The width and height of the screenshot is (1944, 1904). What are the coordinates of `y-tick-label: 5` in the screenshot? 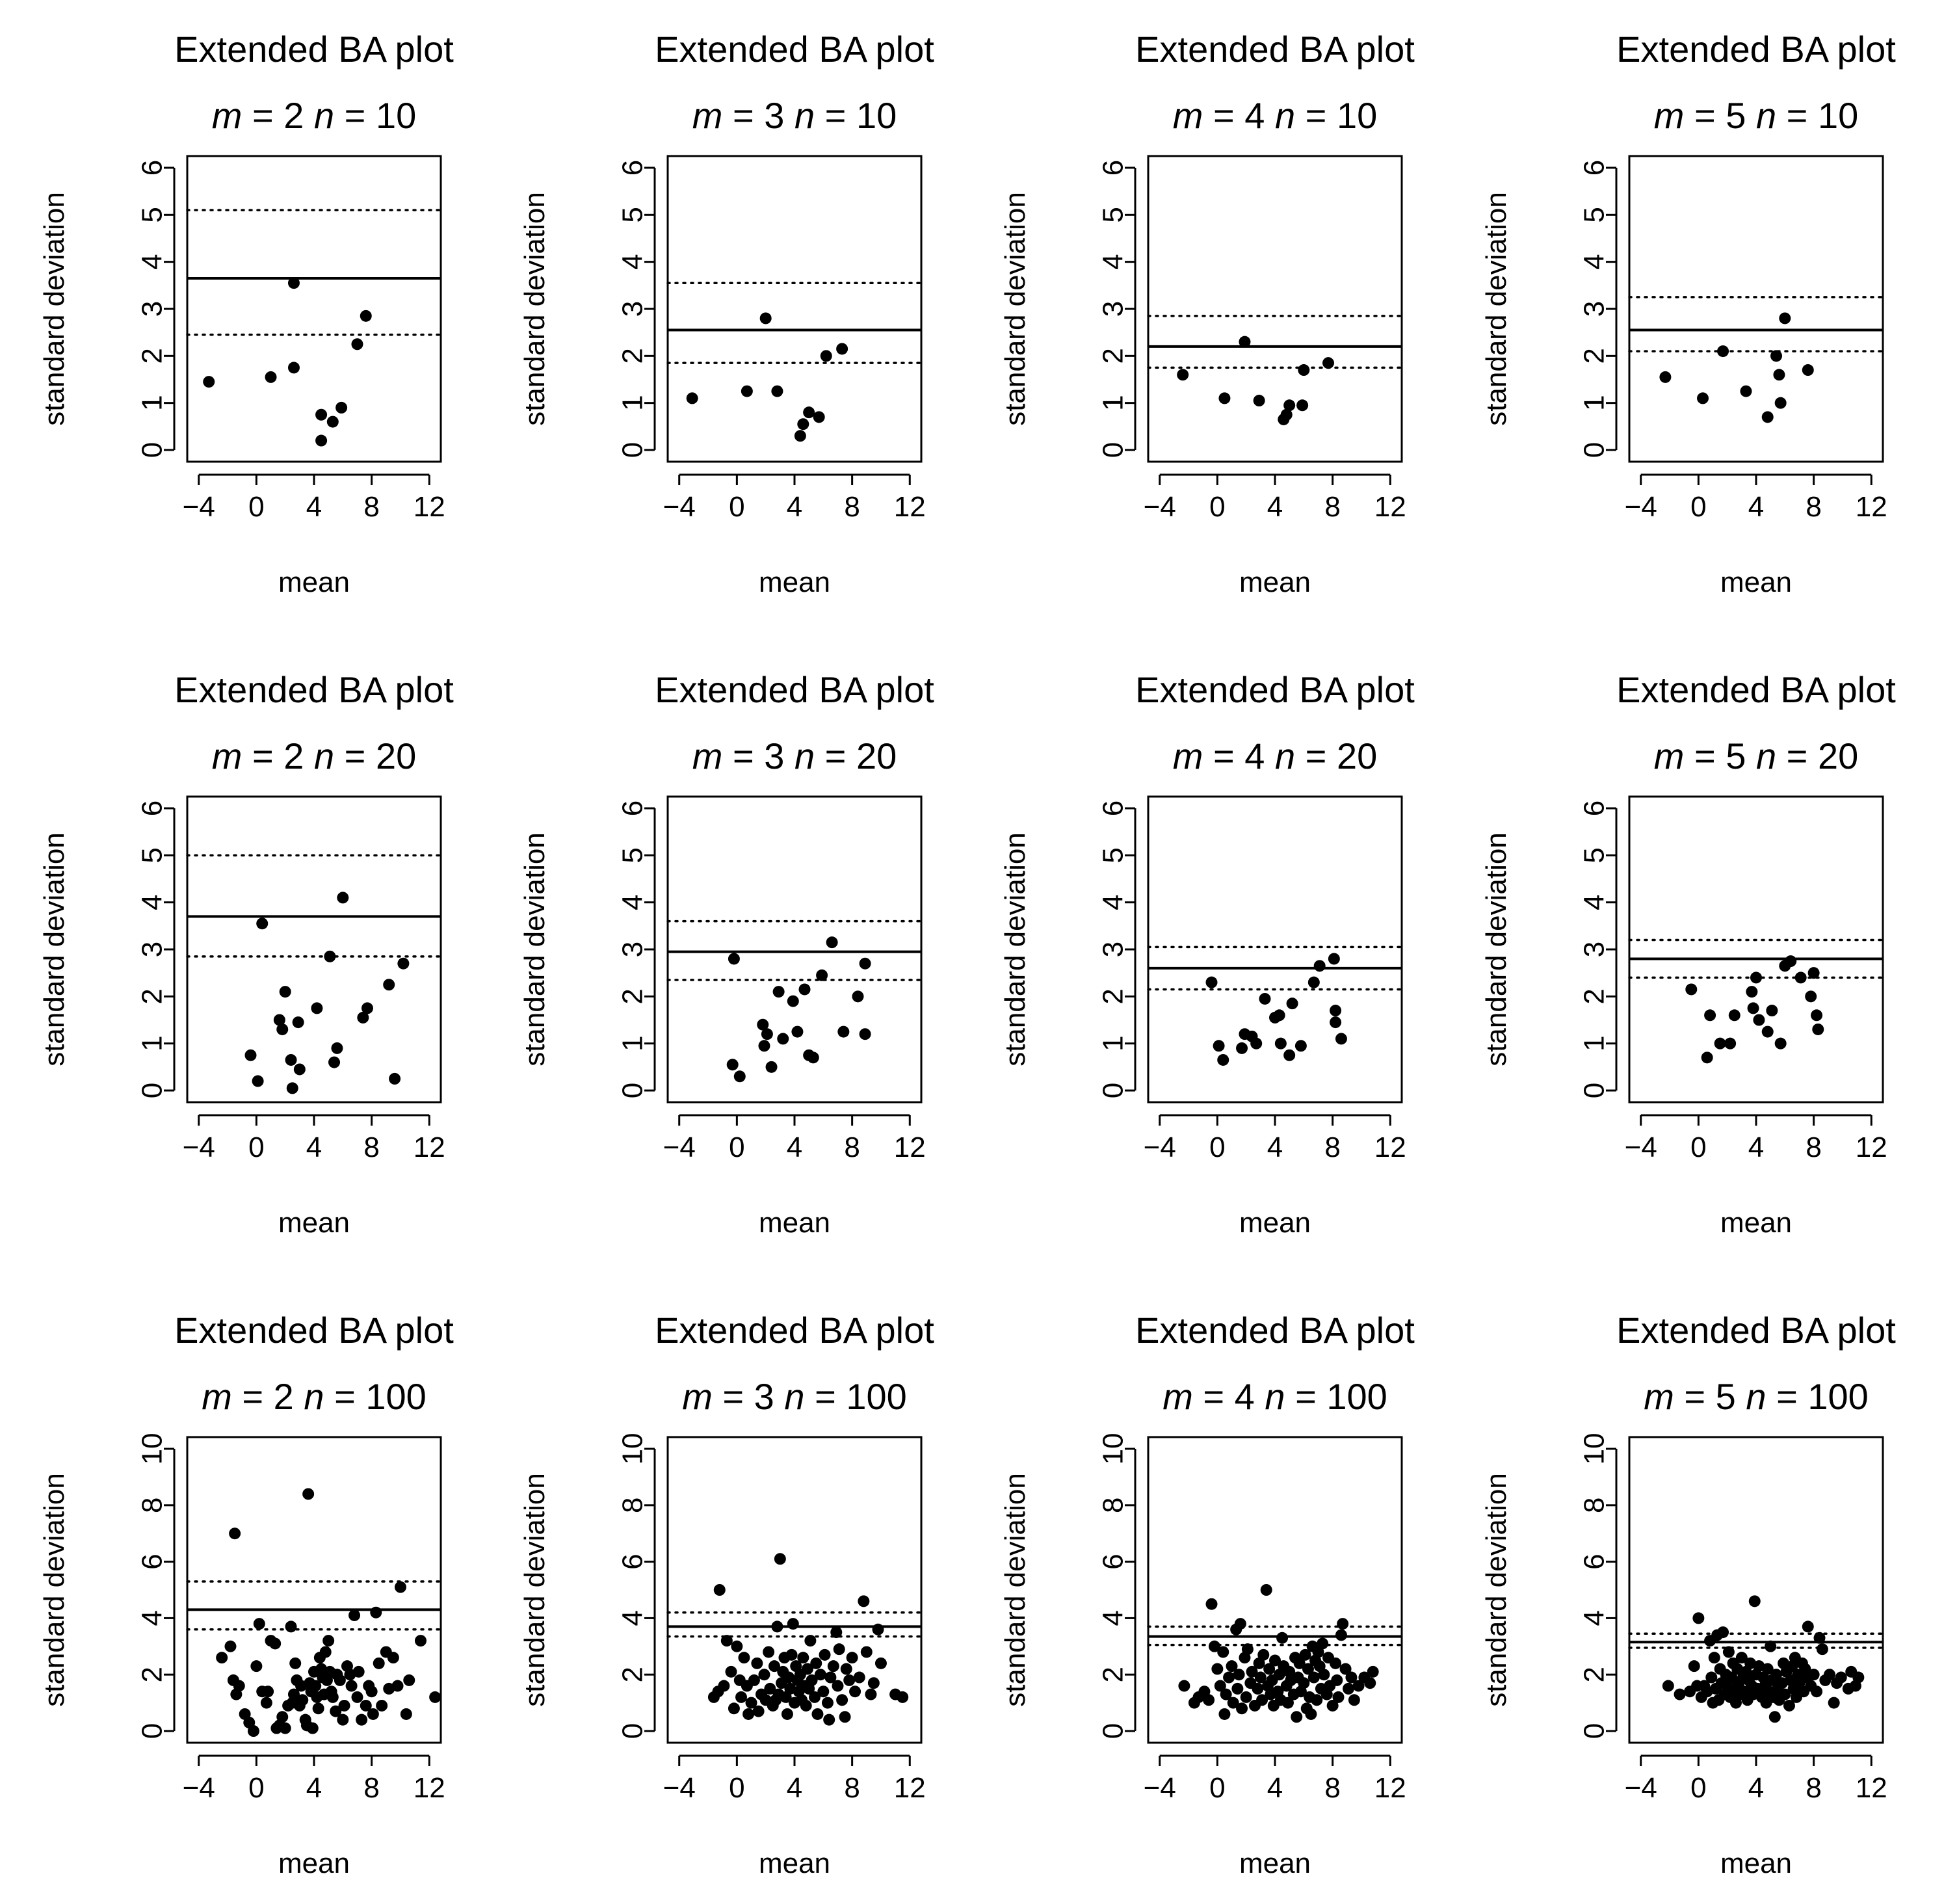 It's located at (1113, 214).